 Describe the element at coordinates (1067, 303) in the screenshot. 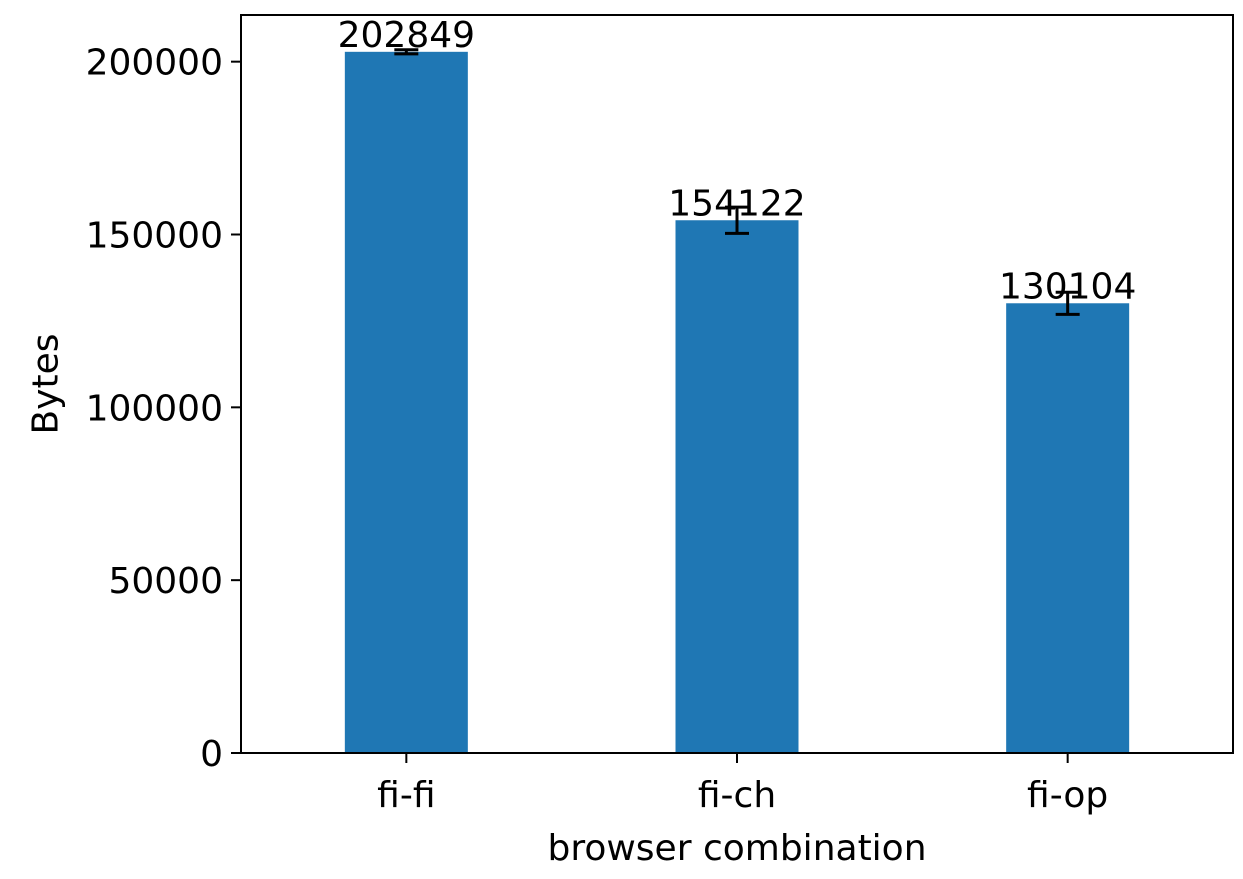

I see `error-bar-fi-op` at that location.